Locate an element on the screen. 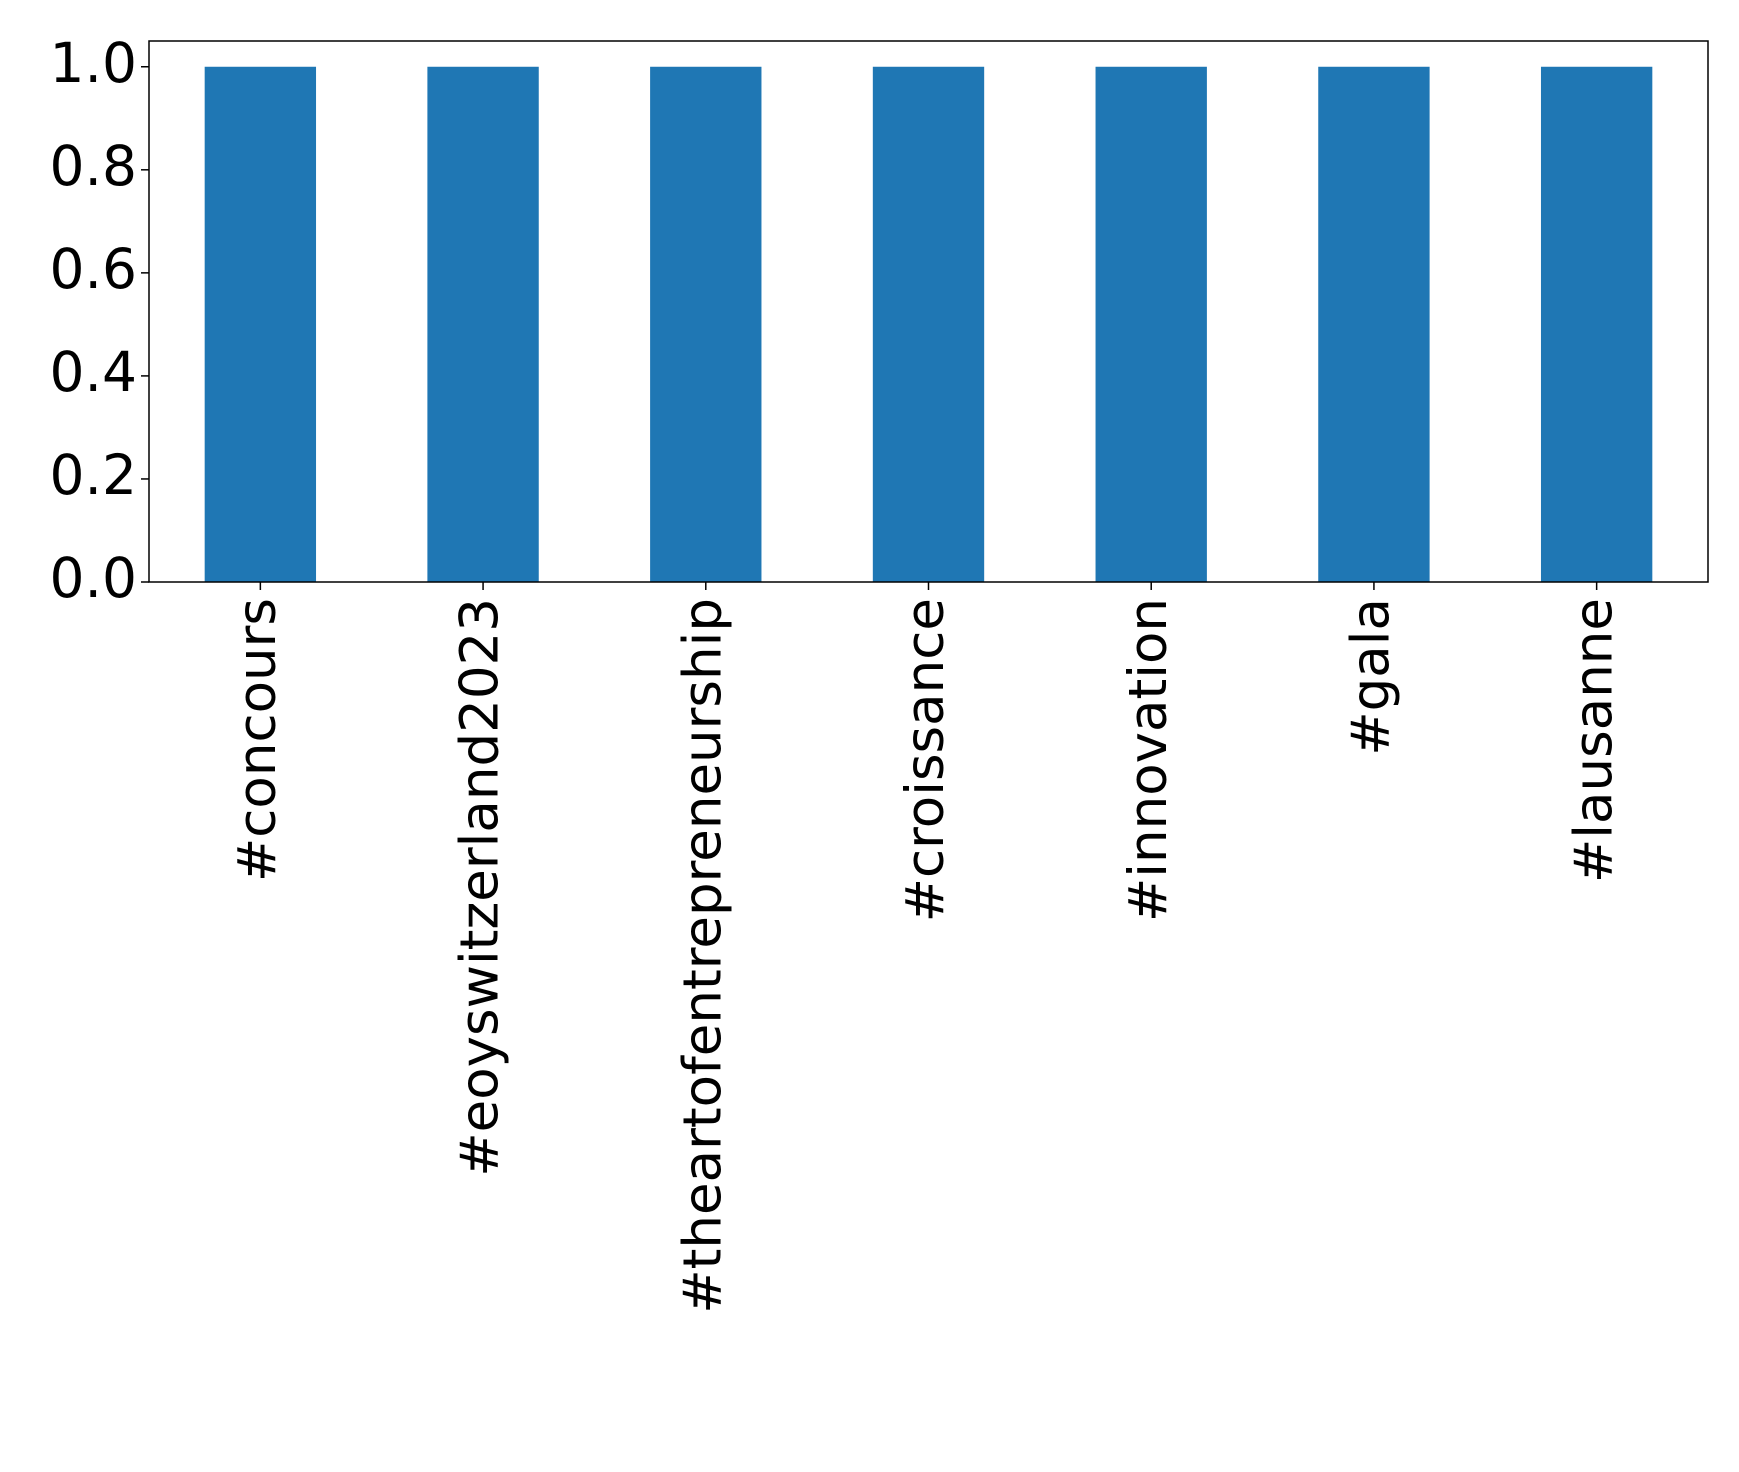  x-tick-label: #theartofentrepreneurship is located at coordinates (702, 956).